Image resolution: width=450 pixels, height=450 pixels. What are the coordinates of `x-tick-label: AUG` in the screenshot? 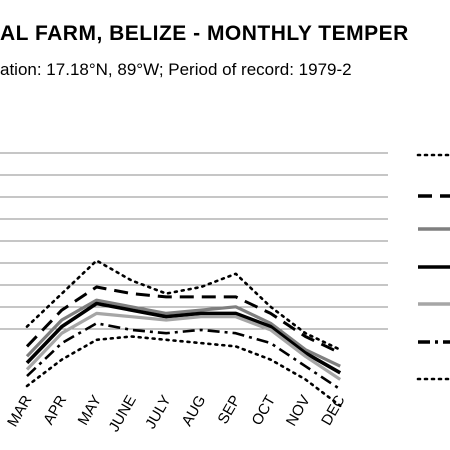 It's located at (193, 411).